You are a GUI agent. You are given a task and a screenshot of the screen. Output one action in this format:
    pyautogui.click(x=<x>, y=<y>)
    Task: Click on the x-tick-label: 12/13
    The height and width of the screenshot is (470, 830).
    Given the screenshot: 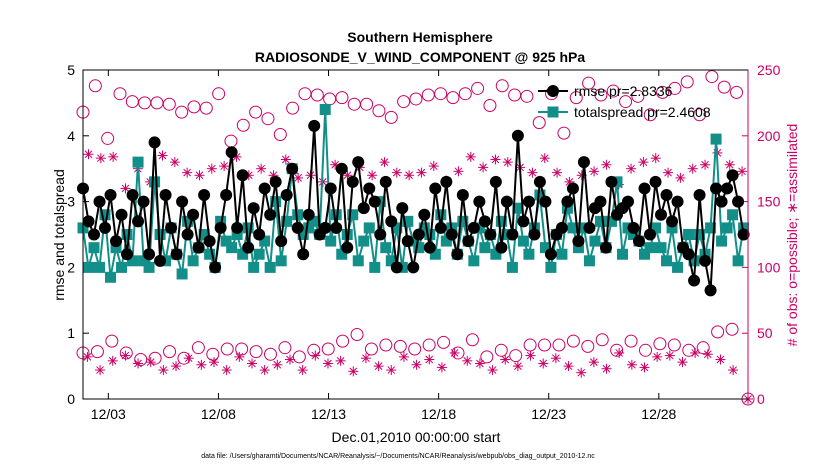 What is the action you would take?
    pyautogui.click(x=328, y=414)
    